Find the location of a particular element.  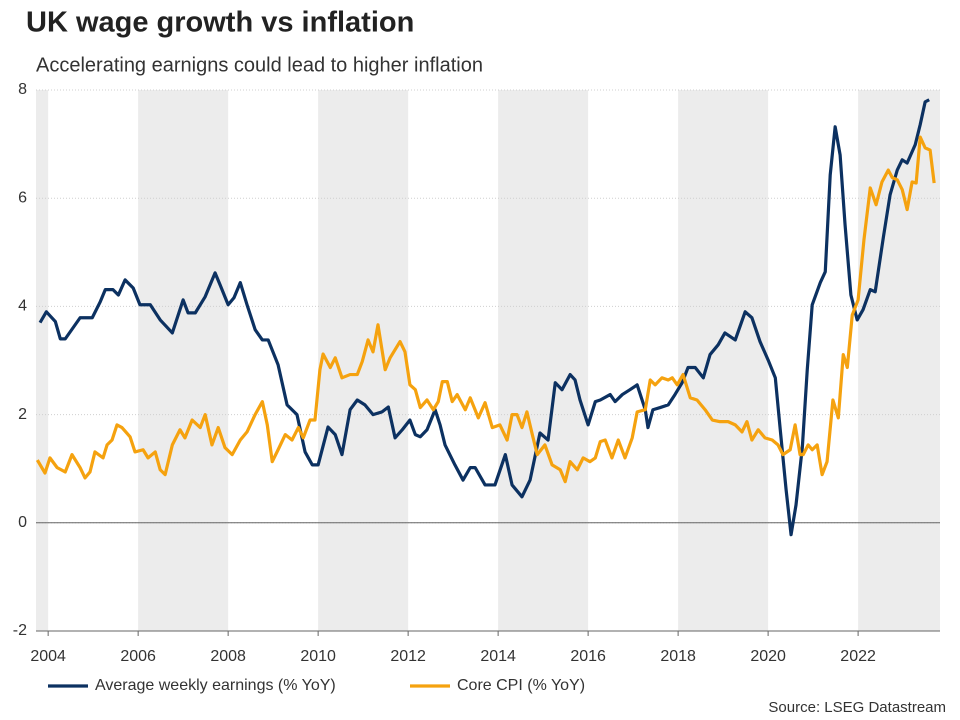

chart-title: UK wage growth vs inflation is located at coordinates (220, 23).